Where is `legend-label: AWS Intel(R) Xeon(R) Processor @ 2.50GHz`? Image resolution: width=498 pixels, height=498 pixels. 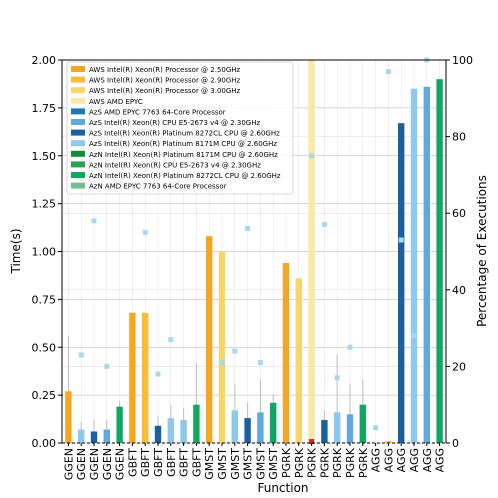 legend-label: AWS Intel(R) Xeon(R) Processor @ 2.50GHz is located at coordinates (165, 70).